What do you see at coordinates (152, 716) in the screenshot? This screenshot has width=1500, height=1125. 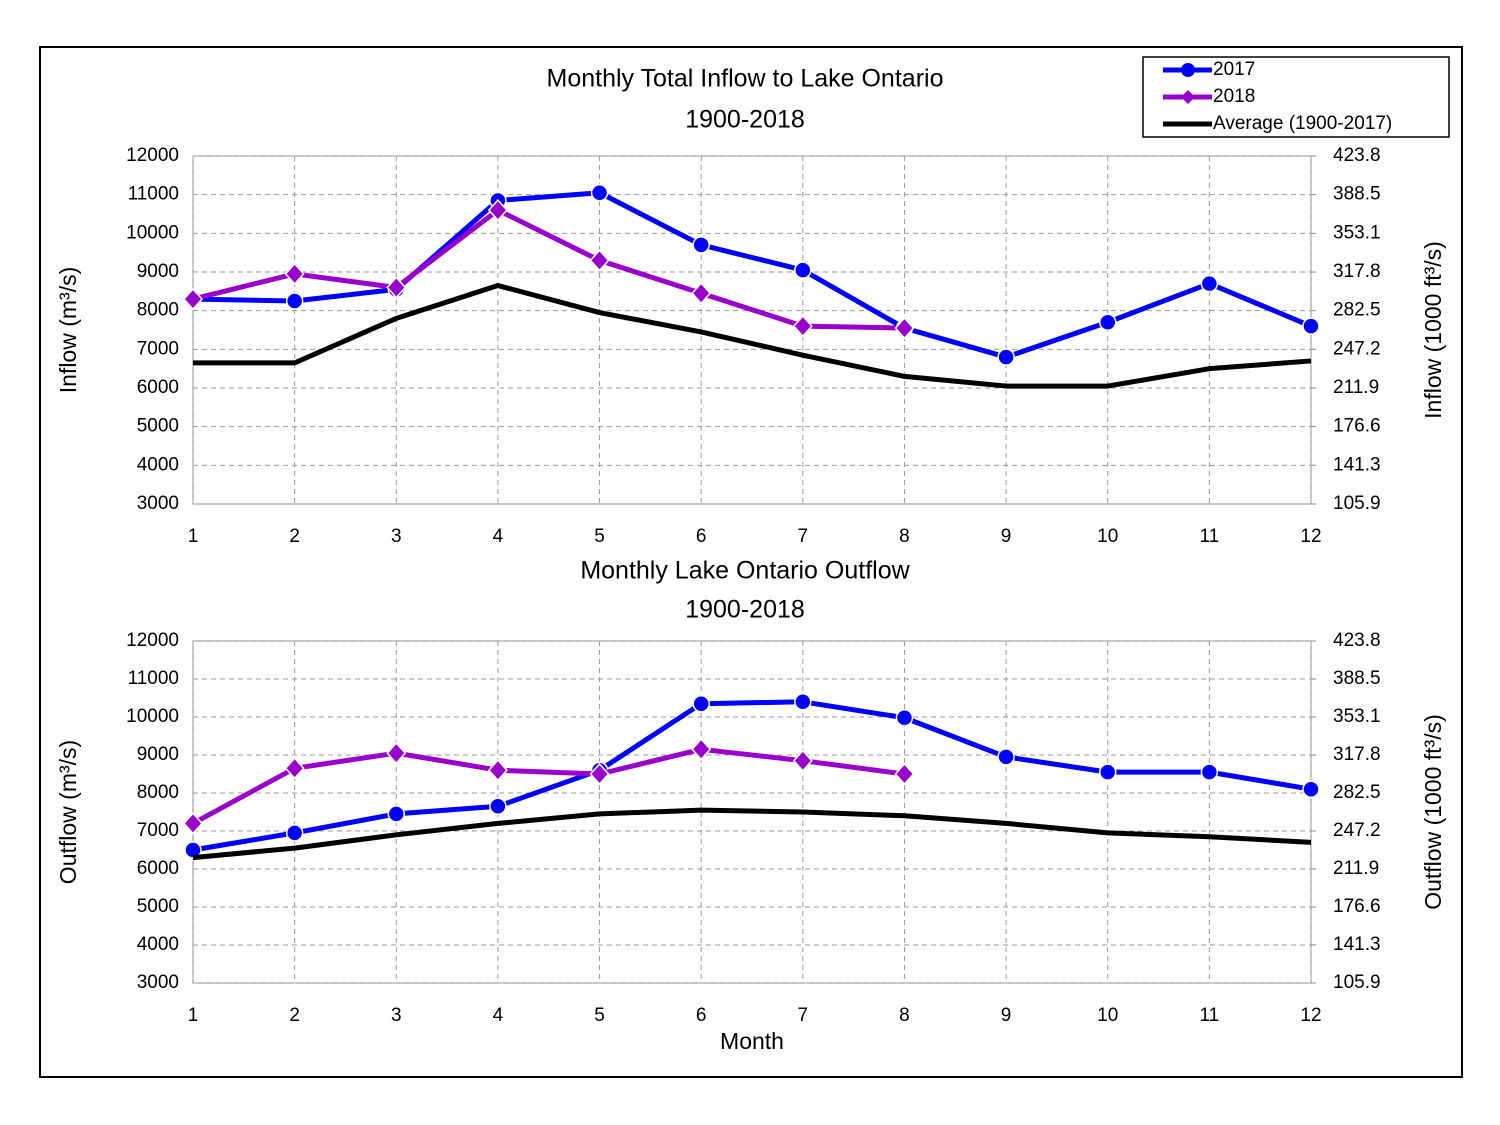 I see `y-tick-label: 10000` at bounding box center [152, 716].